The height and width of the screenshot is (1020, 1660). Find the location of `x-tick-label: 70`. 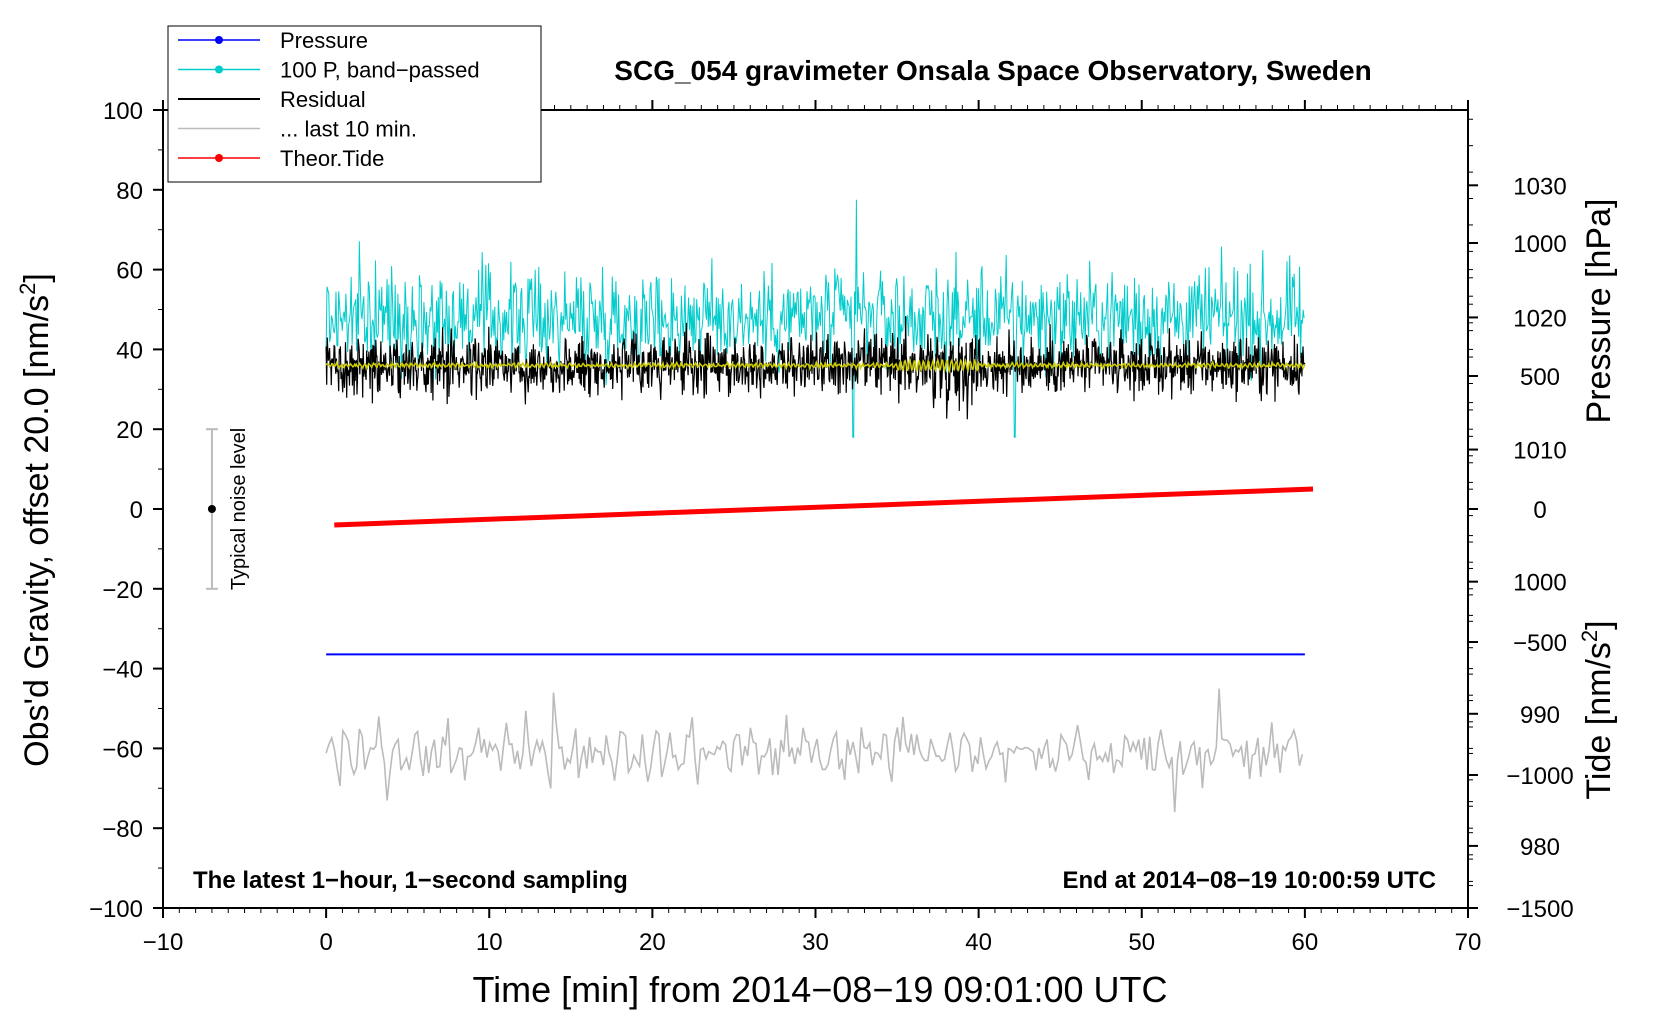

x-tick-label: 70 is located at coordinates (1468, 942).